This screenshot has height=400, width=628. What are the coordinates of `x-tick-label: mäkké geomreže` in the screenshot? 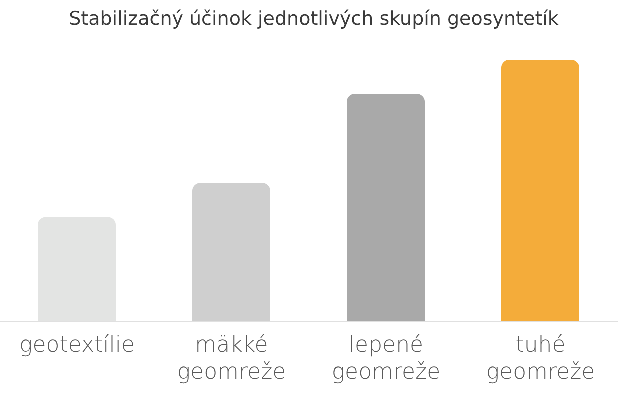 It's located at (231, 359).